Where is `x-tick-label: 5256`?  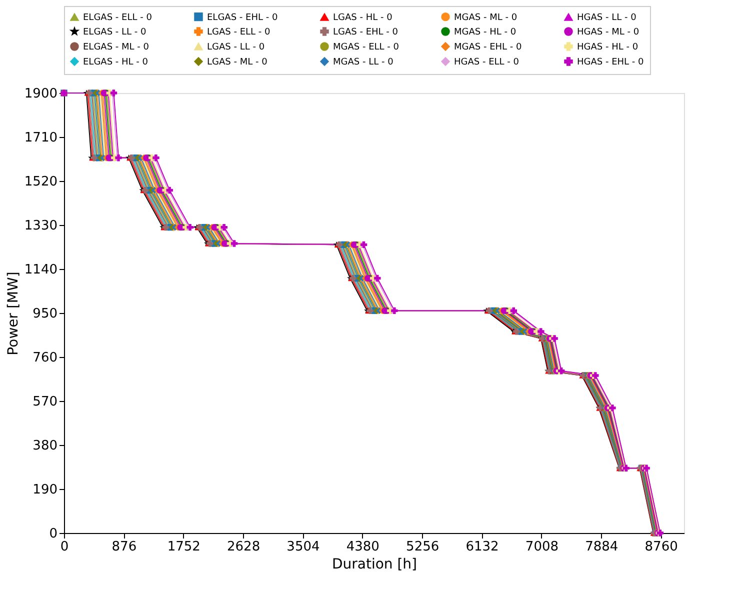 x-tick-label: 5256 is located at coordinates (423, 547).